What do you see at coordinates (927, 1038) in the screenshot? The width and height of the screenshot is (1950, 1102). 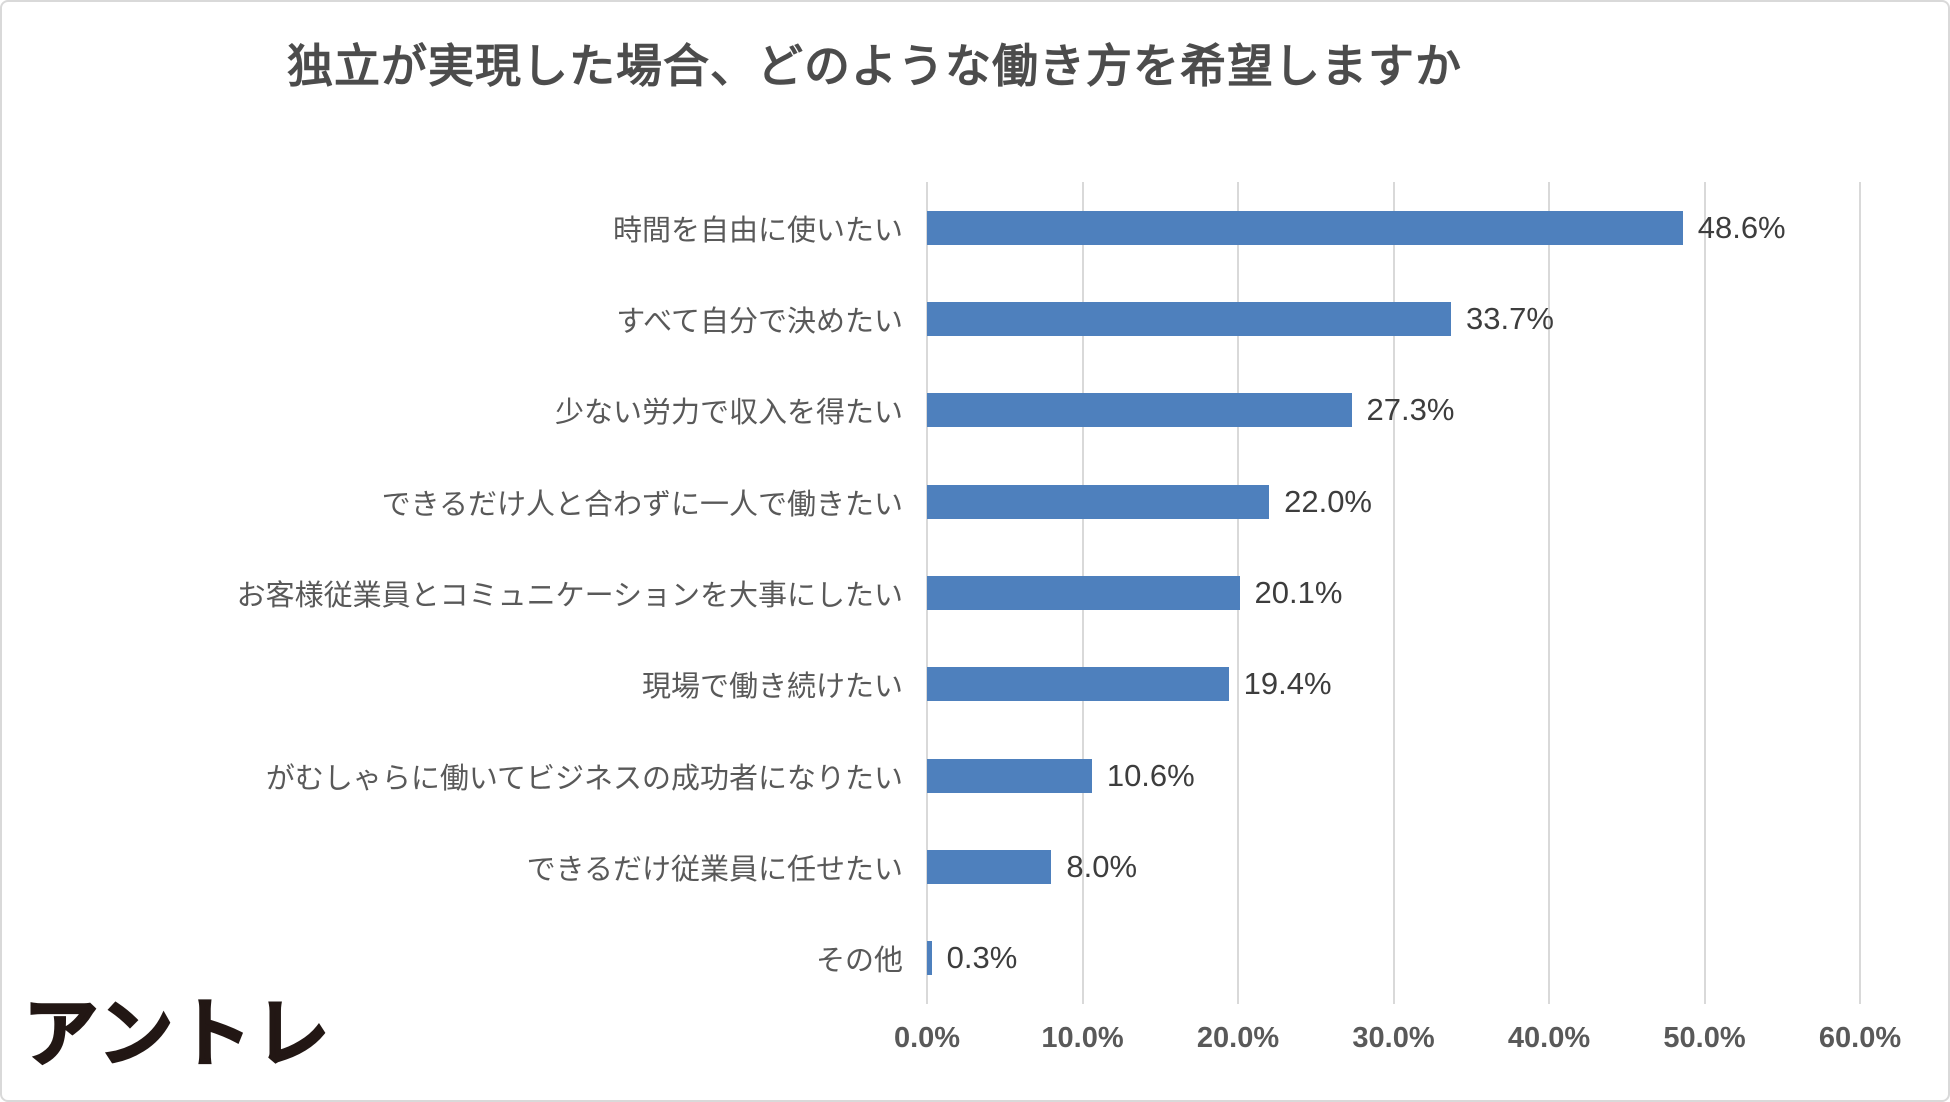 I see `x-tick-label: 0.0%` at bounding box center [927, 1038].